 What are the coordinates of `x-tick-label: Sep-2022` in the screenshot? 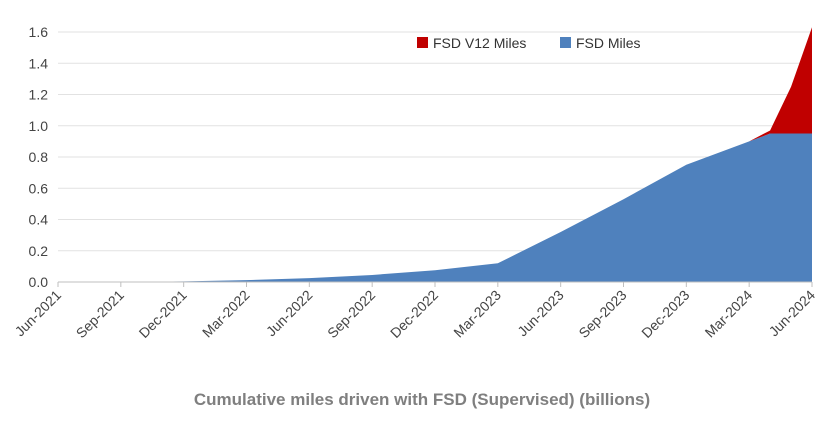 It's located at (351, 314).